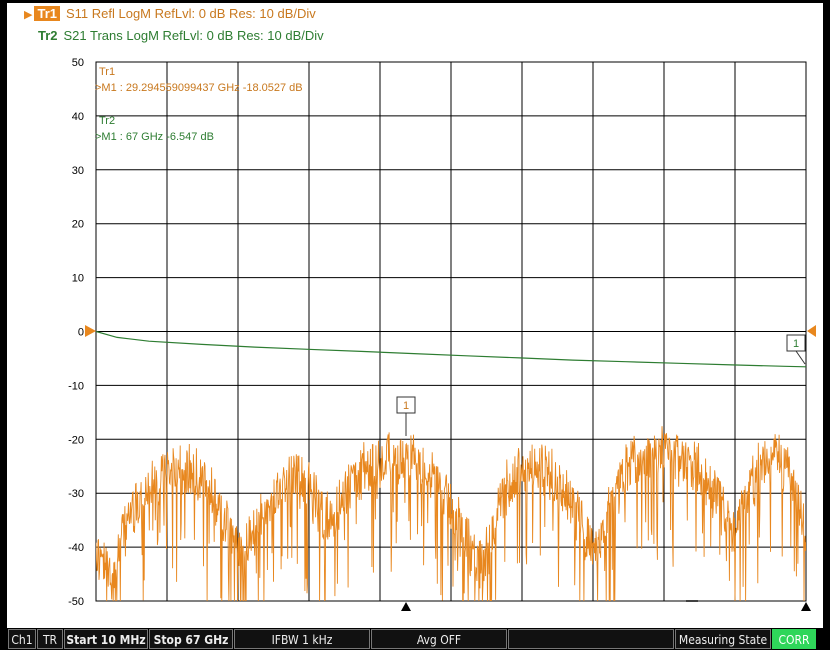  Describe the element at coordinates (806, 606) in the screenshot. I see `marker2-stimulus-icon` at that location.